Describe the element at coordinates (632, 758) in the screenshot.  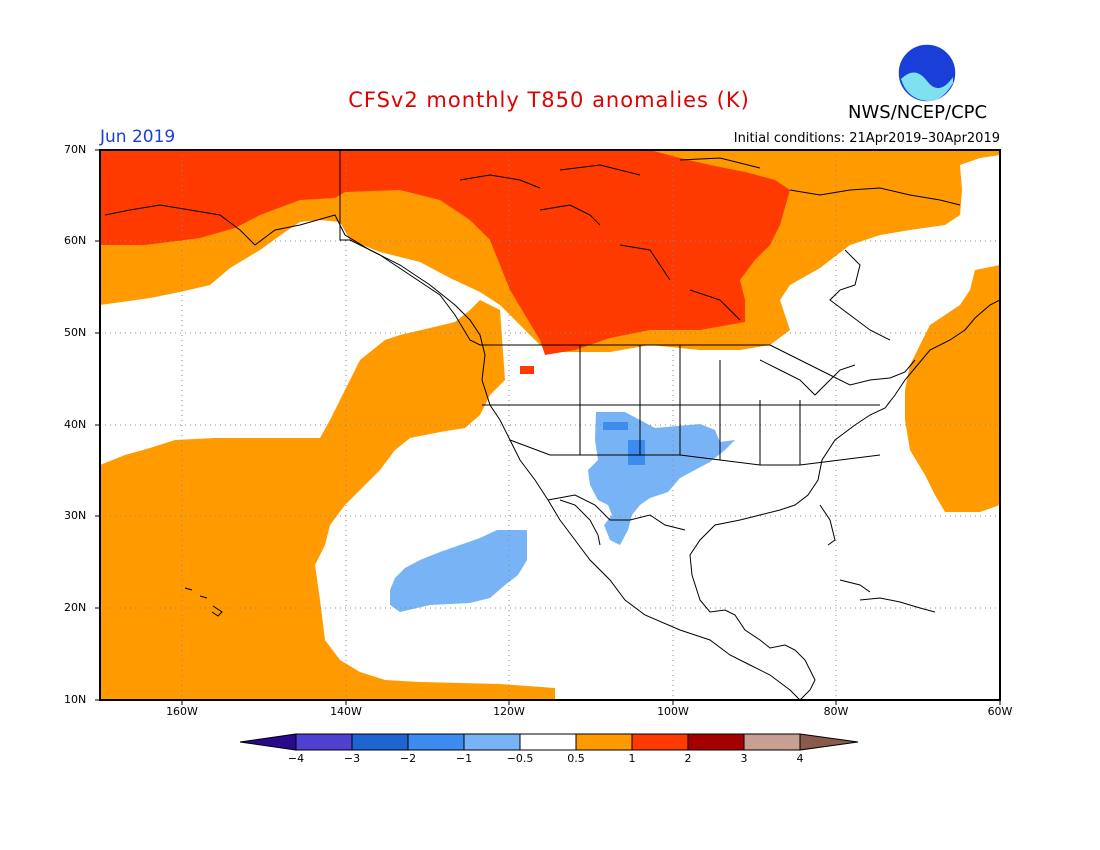
I see `colorbar-label: 1` at that location.